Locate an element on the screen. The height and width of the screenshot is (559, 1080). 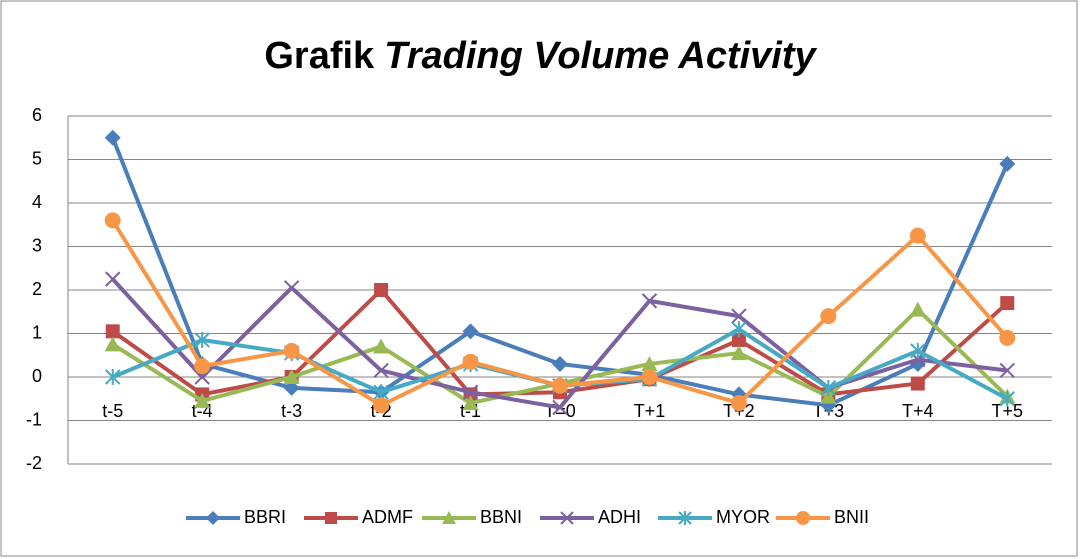
x-tick-label: t-3 is located at coordinates (291, 411).